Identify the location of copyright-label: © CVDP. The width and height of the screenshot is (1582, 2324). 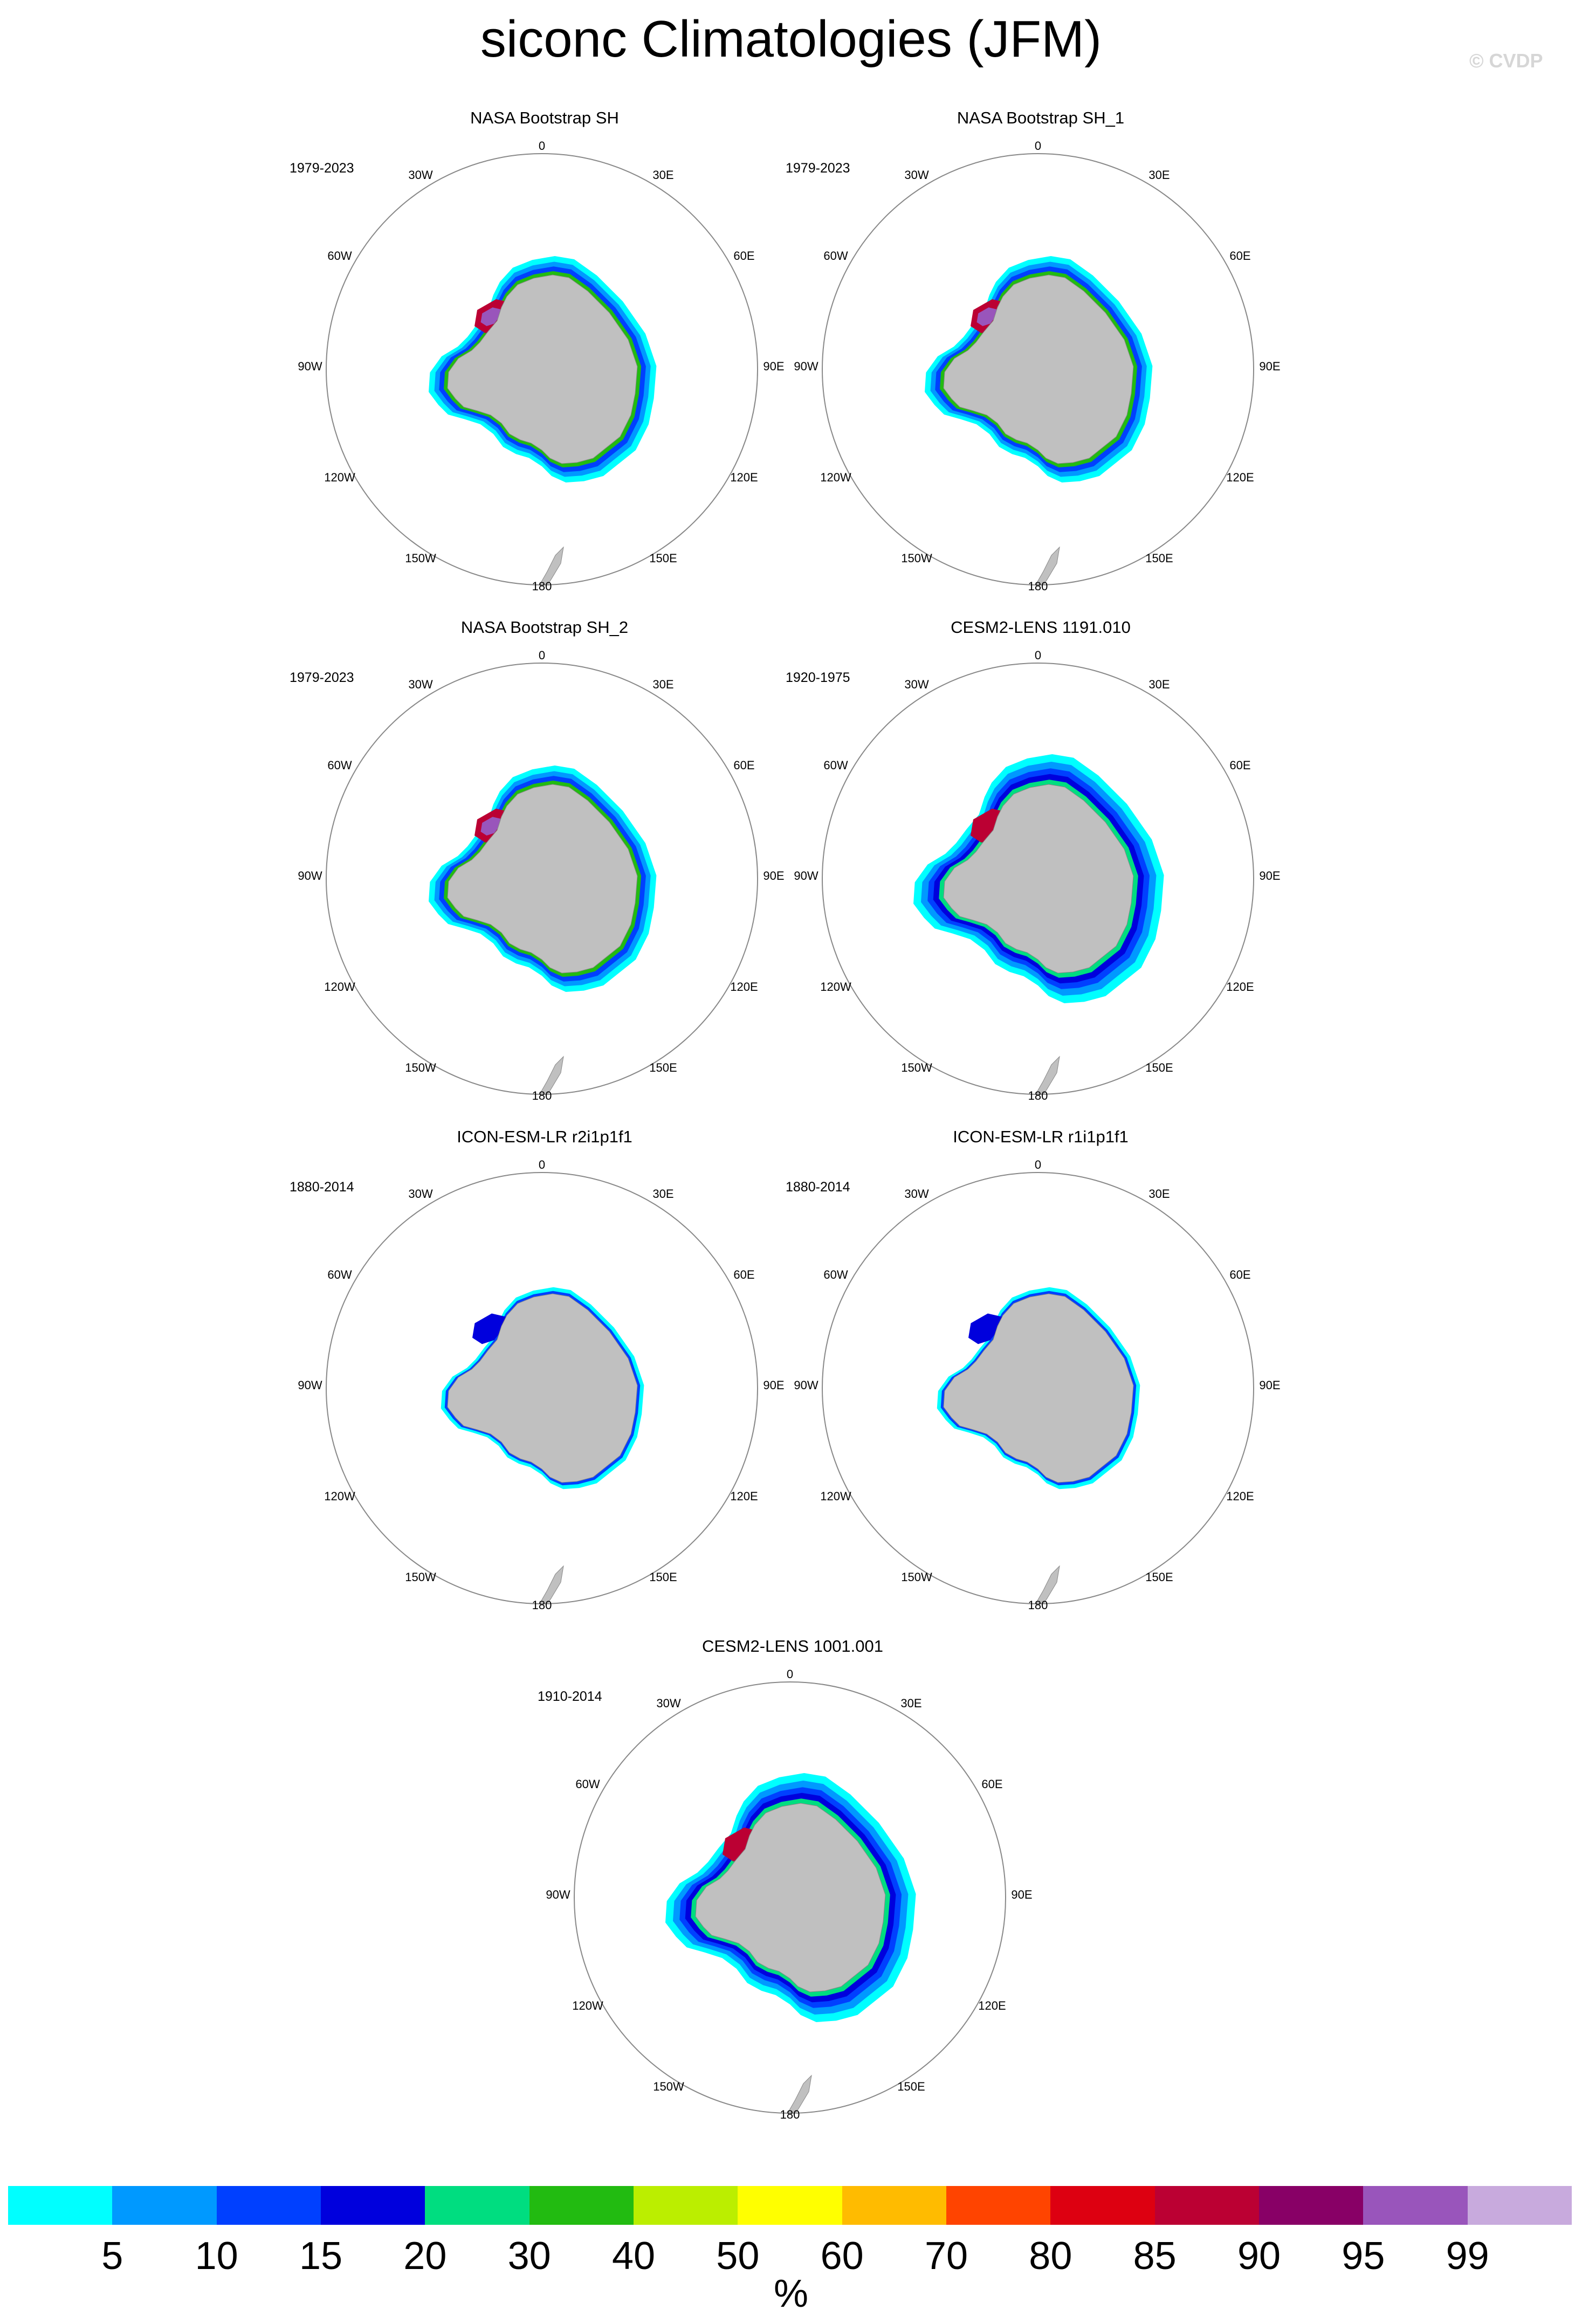
(1506, 61).